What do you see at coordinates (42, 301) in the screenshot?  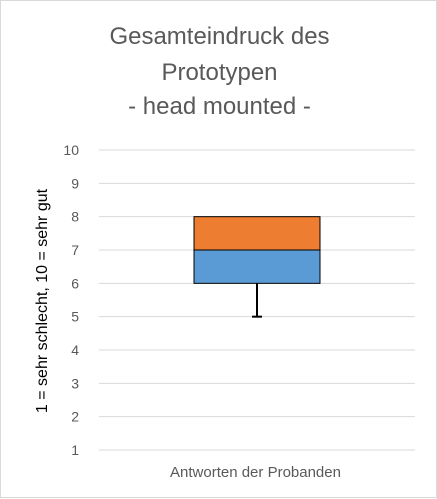 I see `y-axis-title: 1 = sehr schlecht, 10 = sehr gut` at bounding box center [42, 301].